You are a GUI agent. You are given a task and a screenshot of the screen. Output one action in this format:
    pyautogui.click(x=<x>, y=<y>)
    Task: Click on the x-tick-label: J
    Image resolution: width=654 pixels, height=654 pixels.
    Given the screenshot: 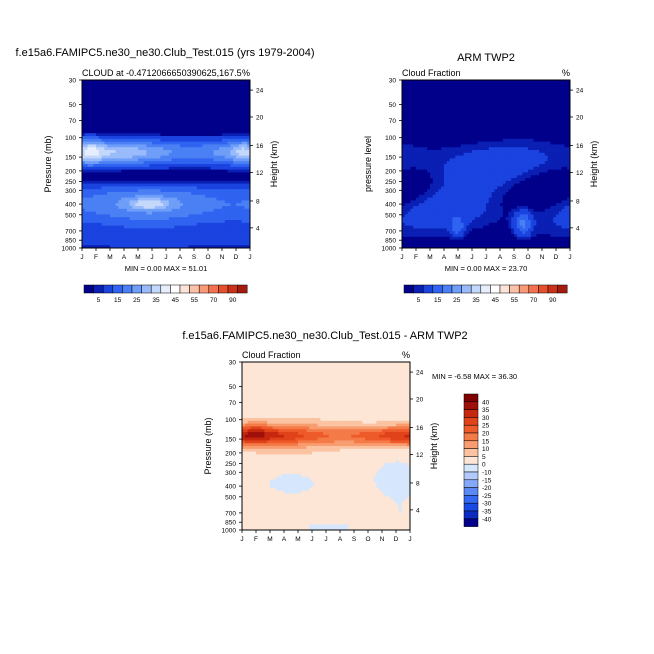 What is the action you would take?
    pyautogui.click(x=249, y=257)
    